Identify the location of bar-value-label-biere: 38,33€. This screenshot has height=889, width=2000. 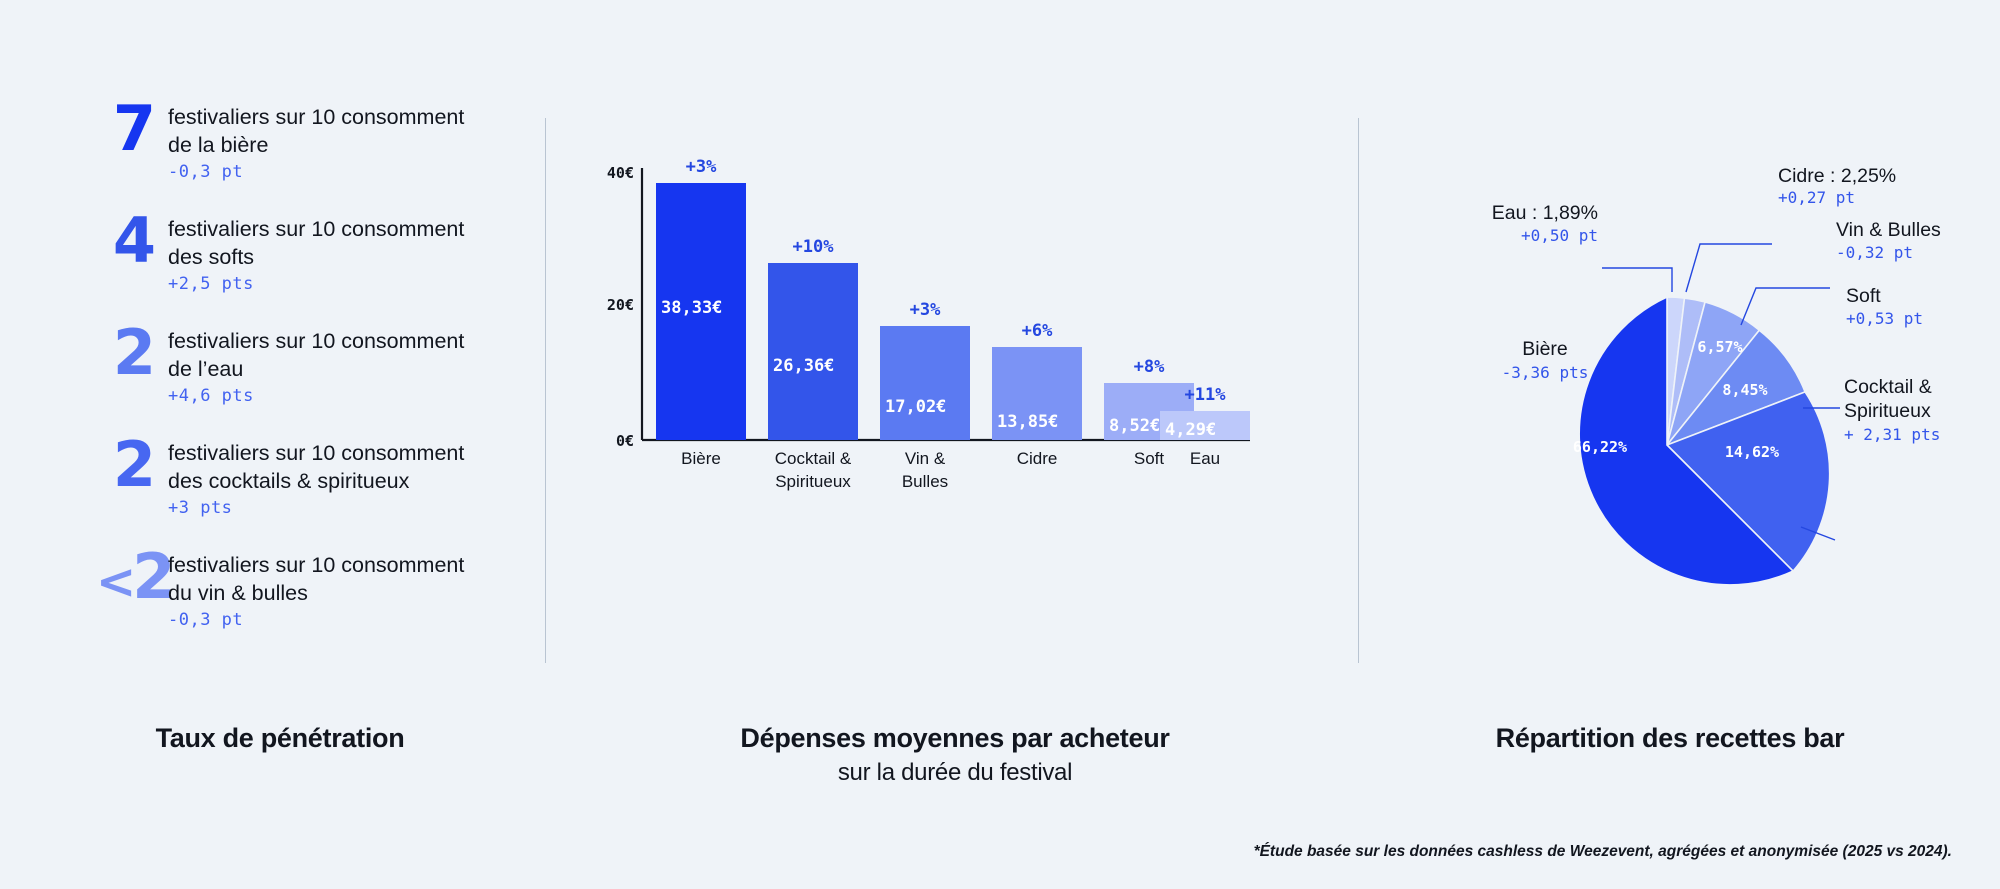
(691, 308).